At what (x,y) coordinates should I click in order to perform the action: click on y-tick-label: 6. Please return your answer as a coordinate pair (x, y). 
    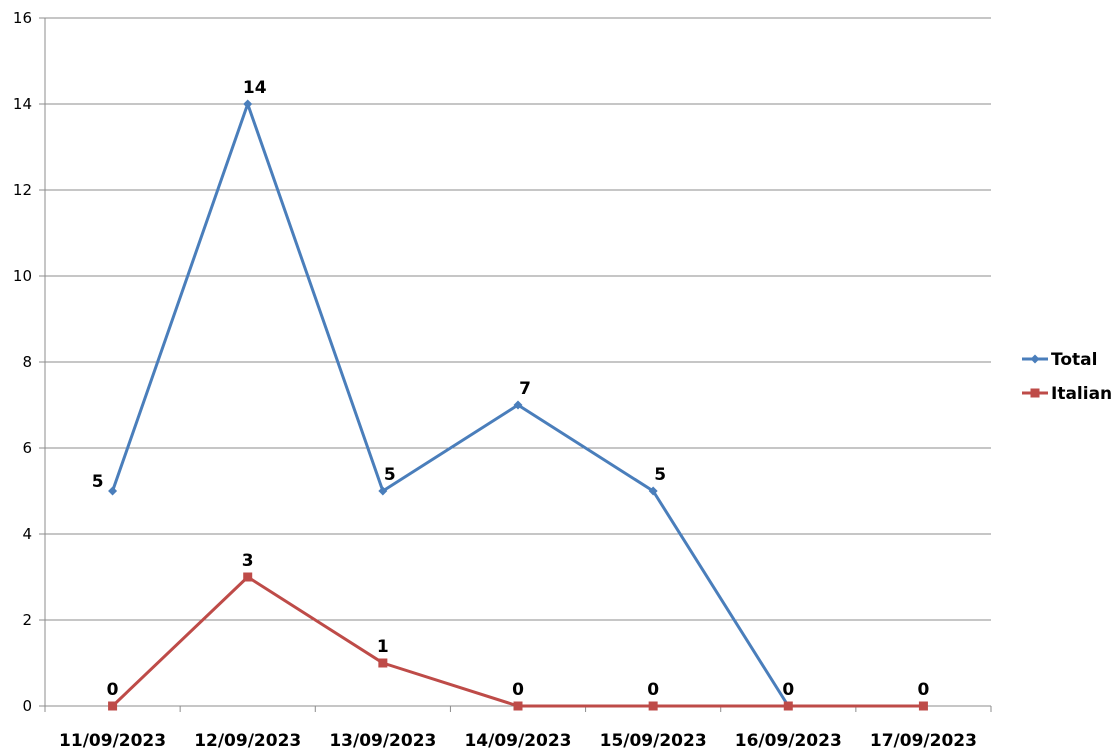
    Looking at the image, I should click on (27, 448).